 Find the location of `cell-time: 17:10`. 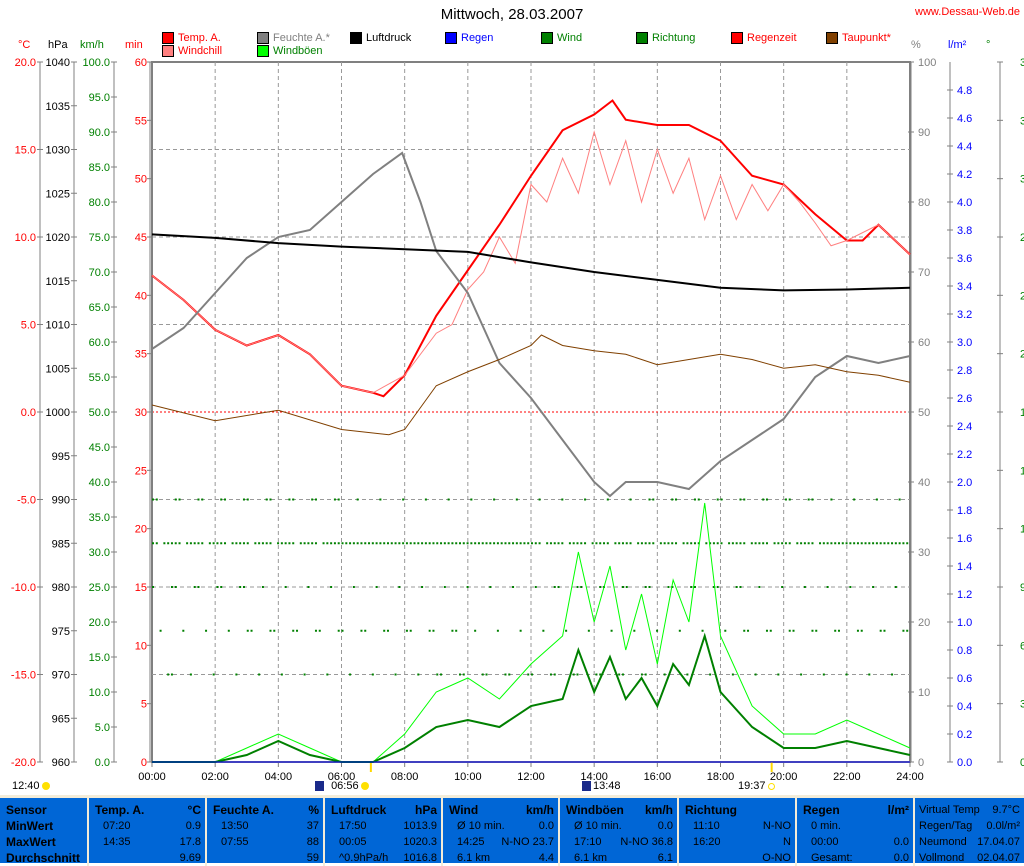

cell-time: 17:10 is located at coordinates (588, 842).